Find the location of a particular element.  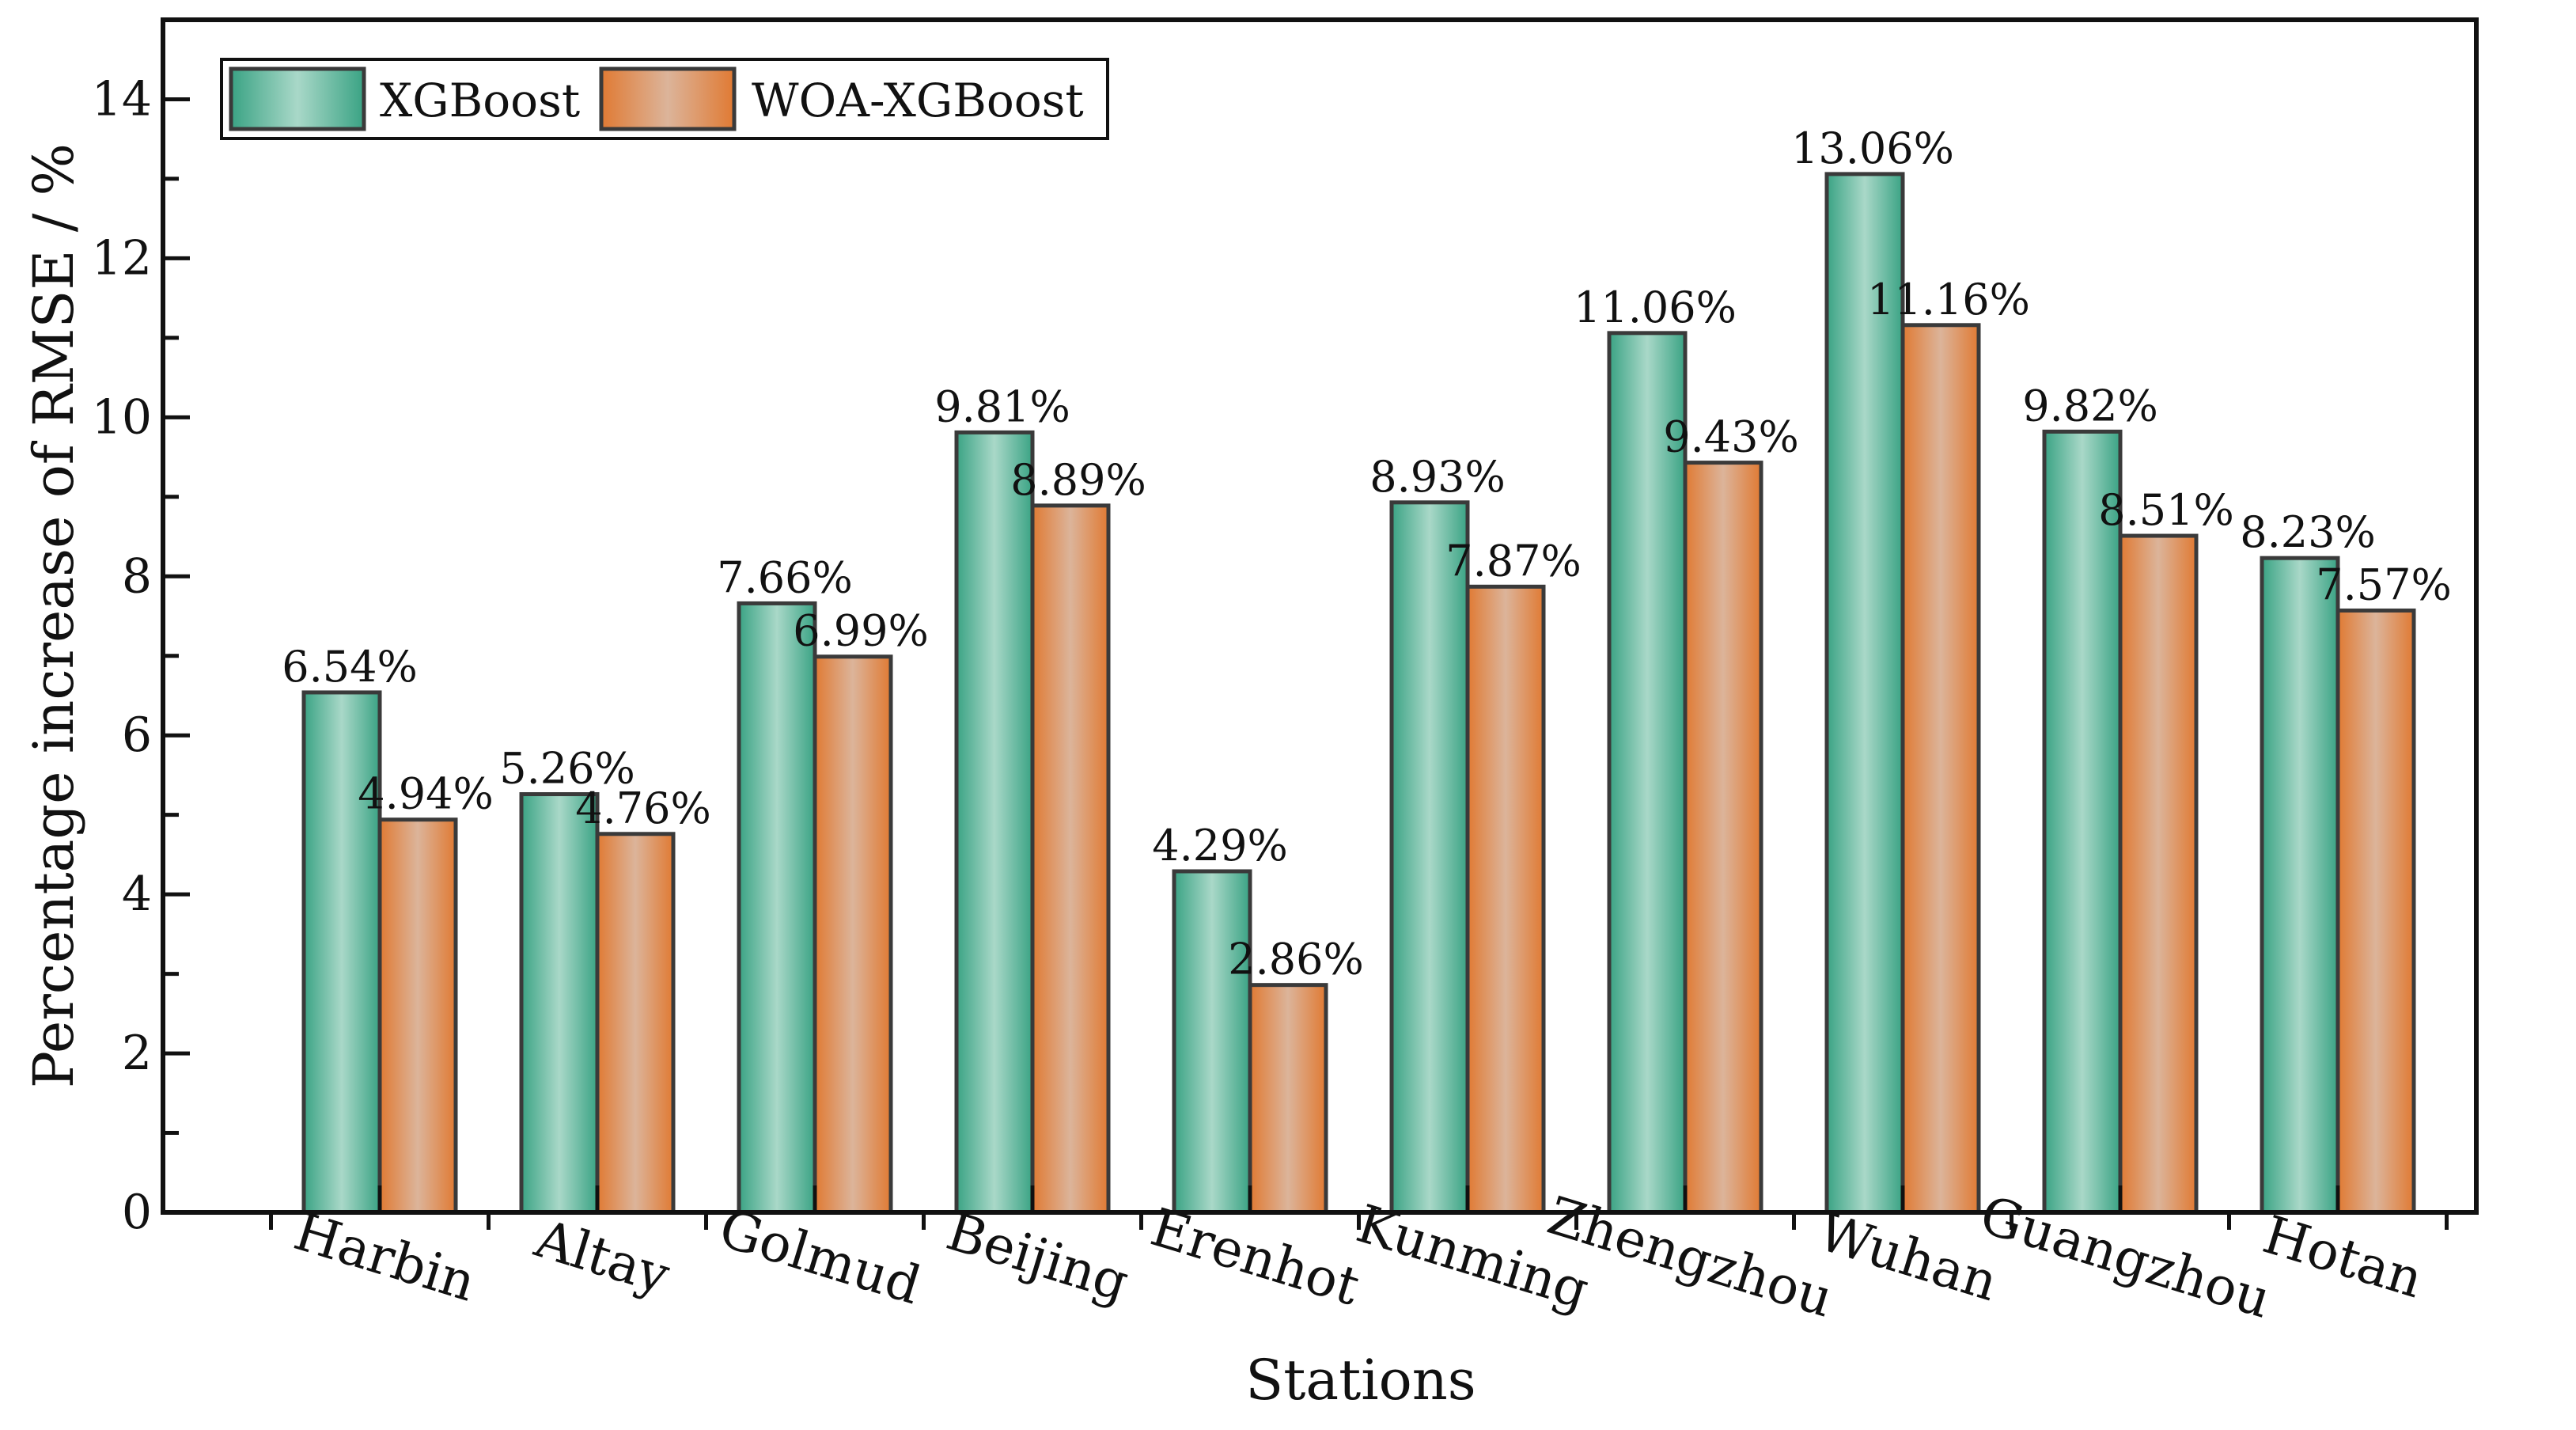

bar-xgboost-hotan is located at coordinates (2300, 885).